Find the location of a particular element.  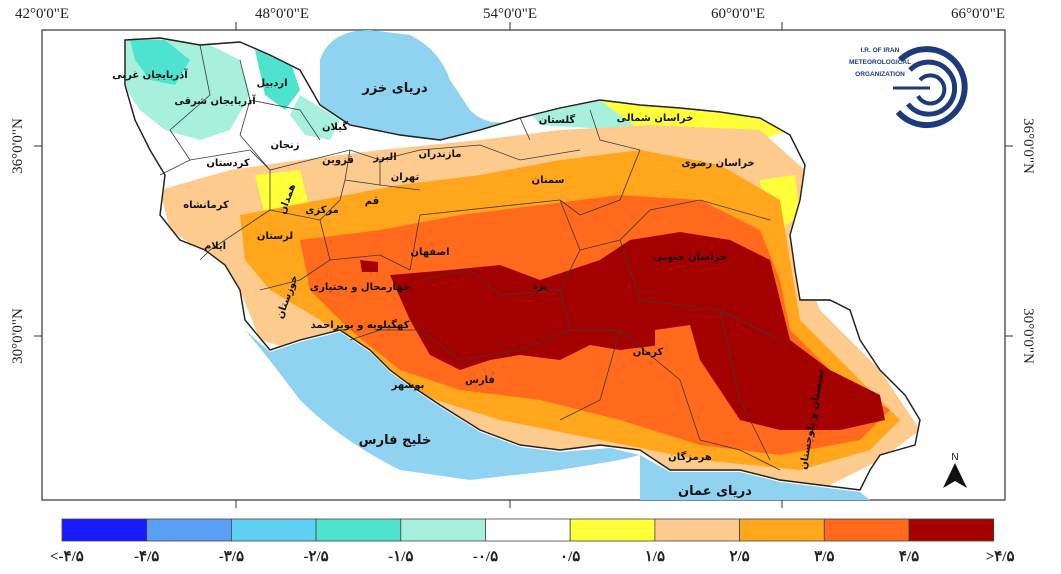

province-label: البرز is located at coordinates (384, 157).